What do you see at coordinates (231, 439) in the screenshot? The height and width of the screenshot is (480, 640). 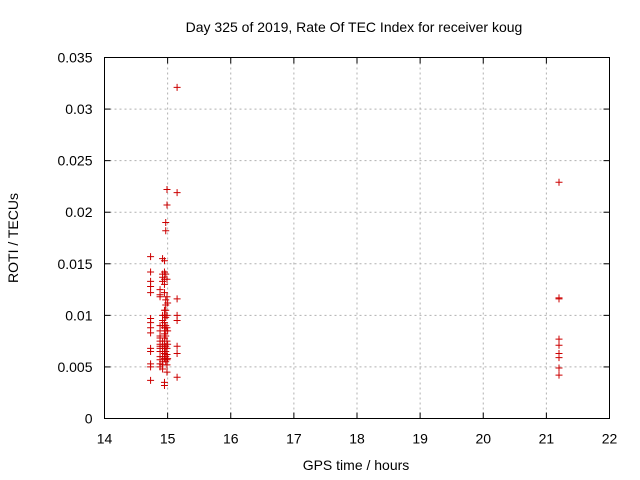 I see `x-tick-label: 16` at bounding box center [231, 439].